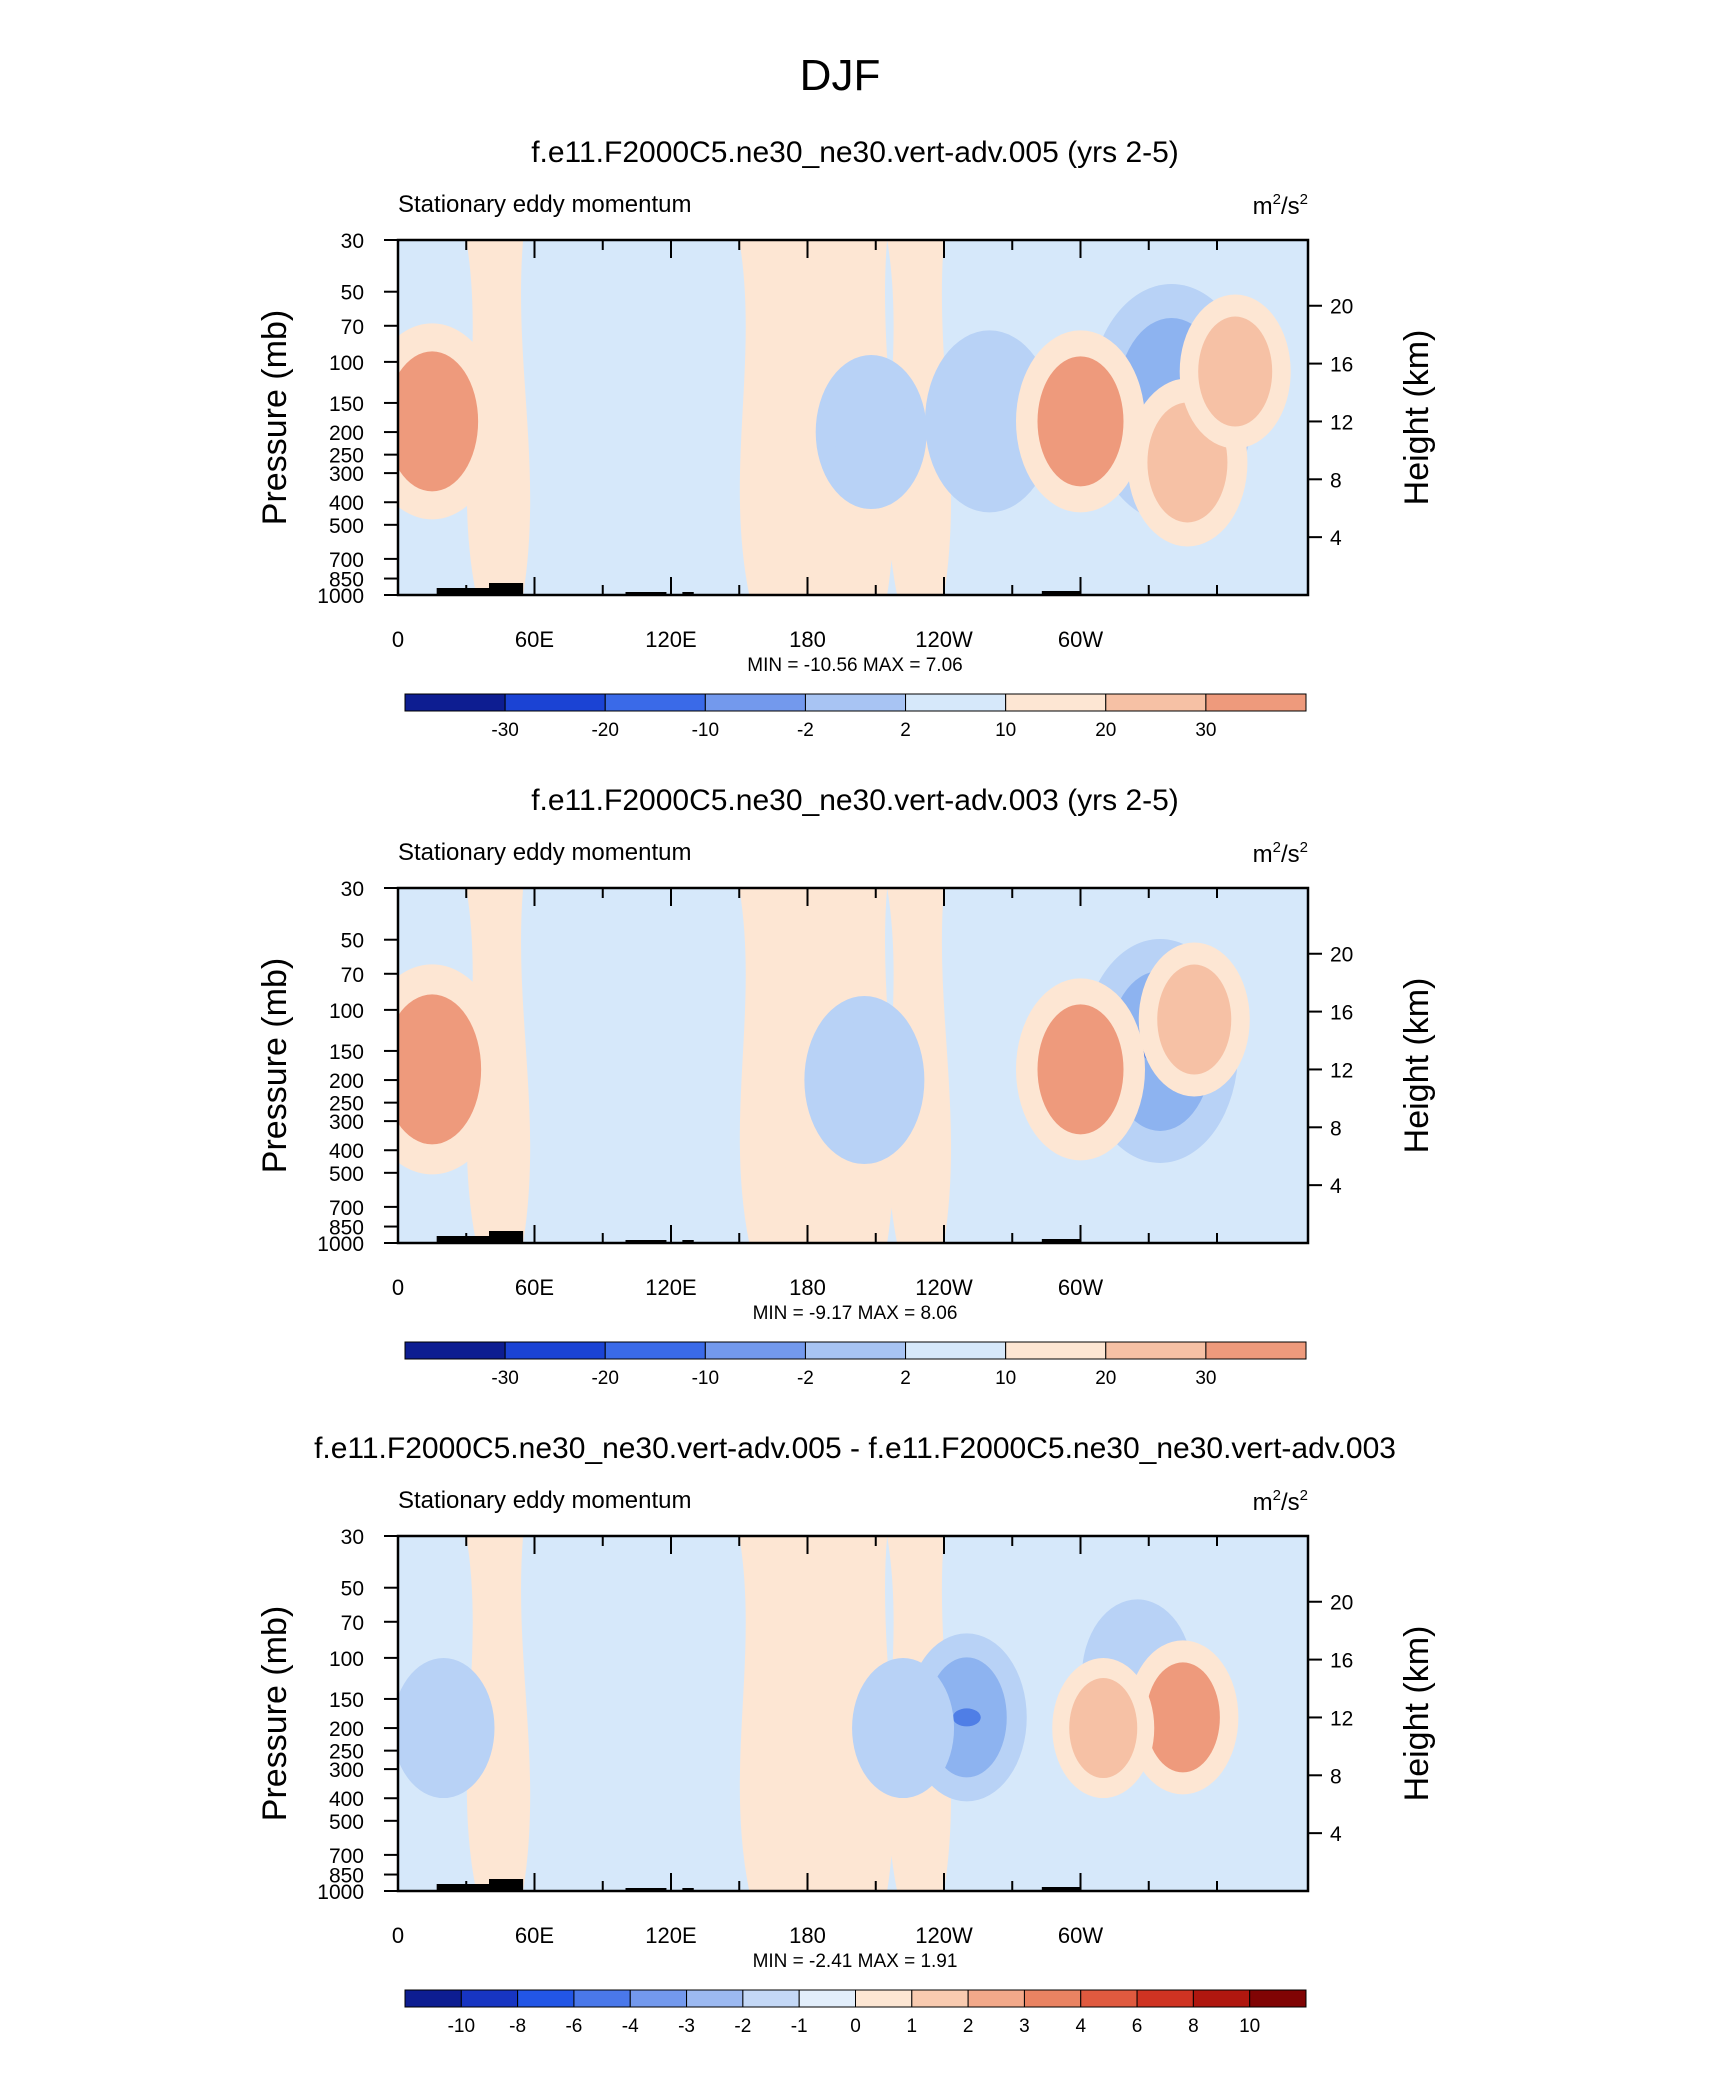 The image size is (1710, 2074). I want to click on units-label: m2/s2, so click(1280, 853).